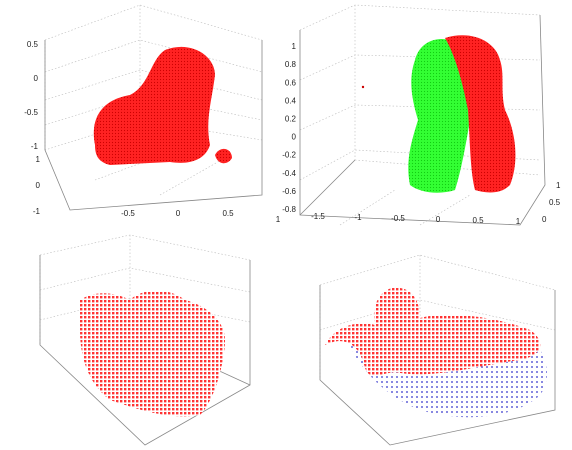  Describe the element at coordinates (291, 100) in the screenshot. I see `tick-label: 0.4` at that location.